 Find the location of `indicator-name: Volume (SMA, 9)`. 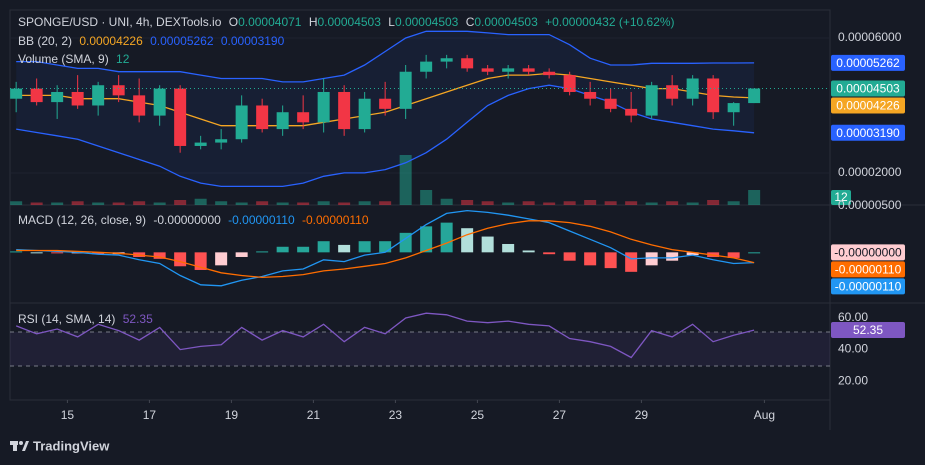

indicator-name: Volume (SMA, 9) is located at coordinates (63, 59).